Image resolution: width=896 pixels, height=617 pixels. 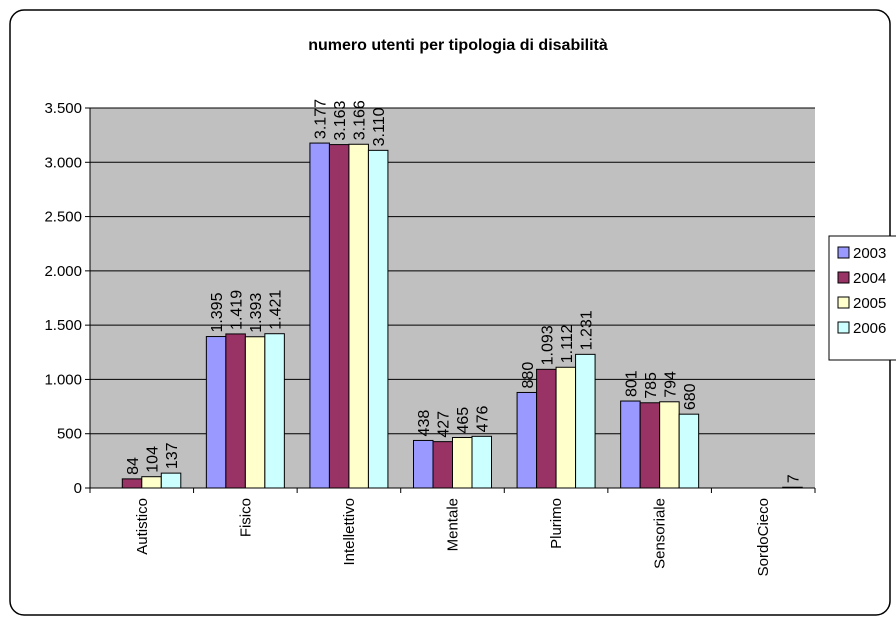 I want to click on data-label: 880, so click(x=528, y=375).